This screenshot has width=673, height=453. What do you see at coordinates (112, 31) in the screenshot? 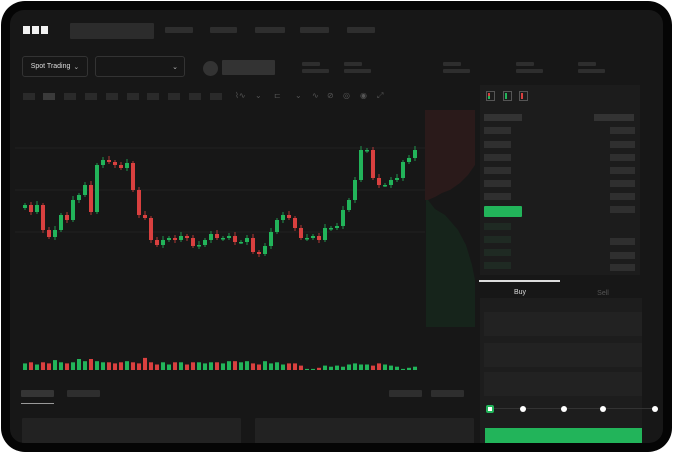
I see `header-search-placeholder` at bounding box center [112, 31].